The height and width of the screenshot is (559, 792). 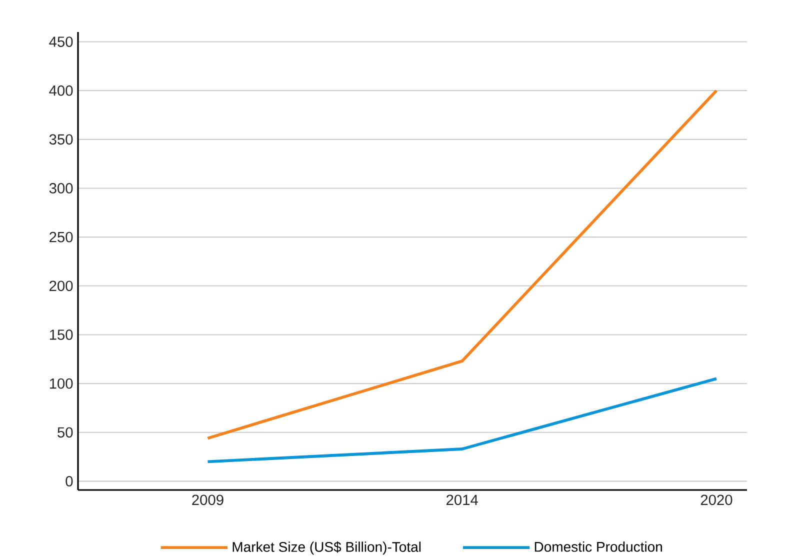 I want to click on y-tick-label: 200, so click(x=61, y=286).